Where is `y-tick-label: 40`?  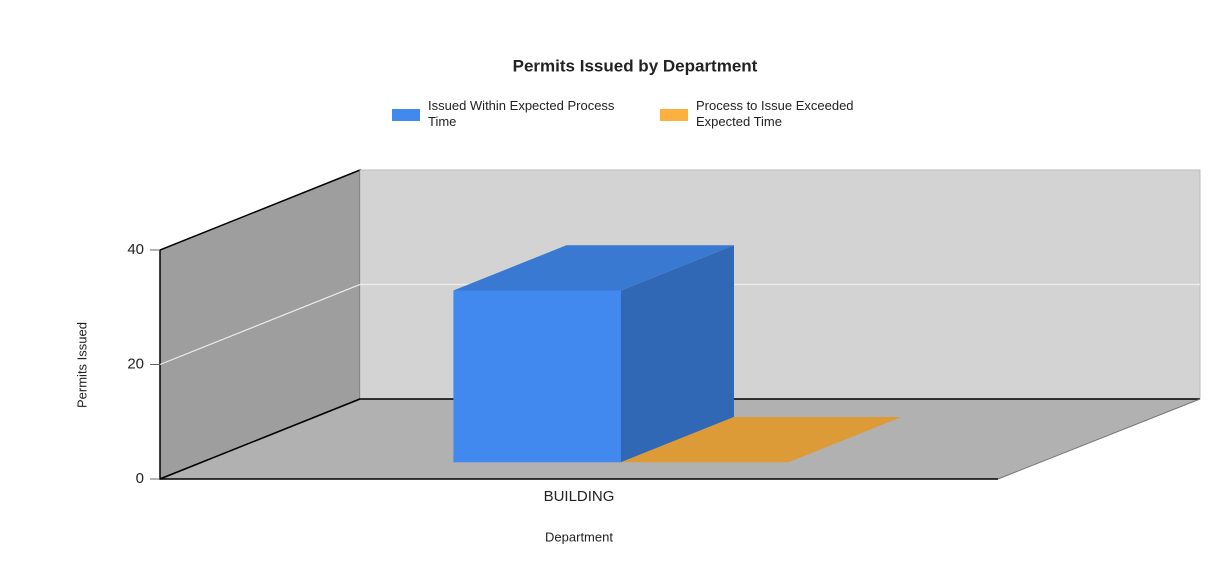
y-tick-label: 40 is located at coordinates (135, 249).